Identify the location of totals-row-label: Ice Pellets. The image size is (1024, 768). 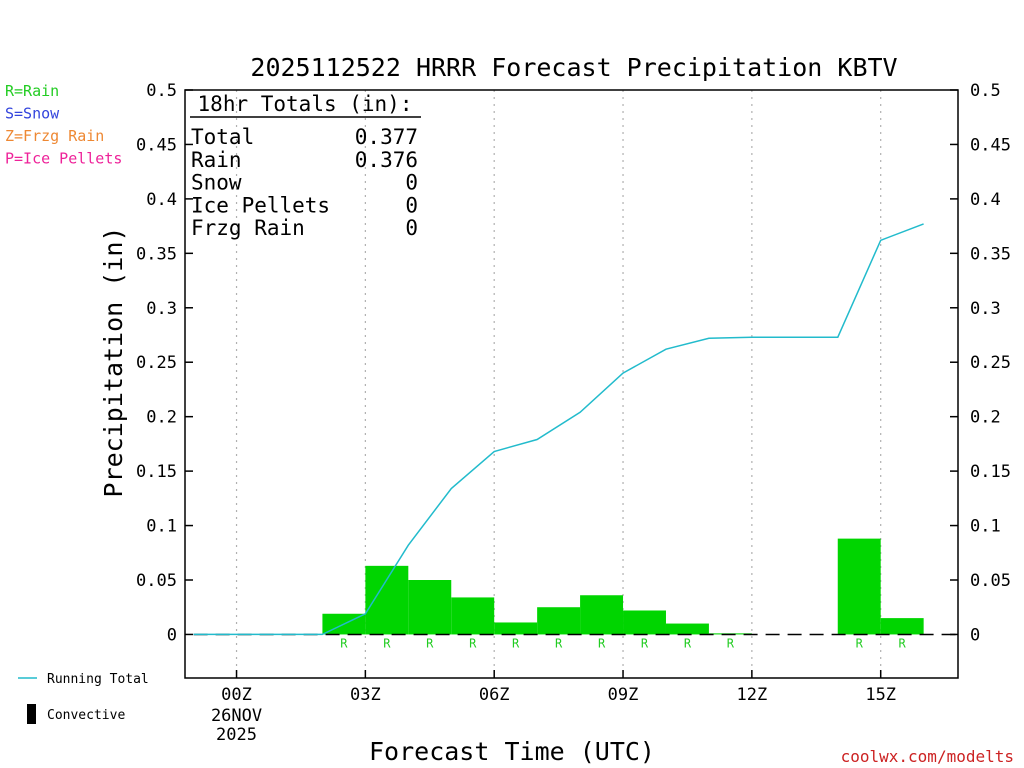
(260, 205).